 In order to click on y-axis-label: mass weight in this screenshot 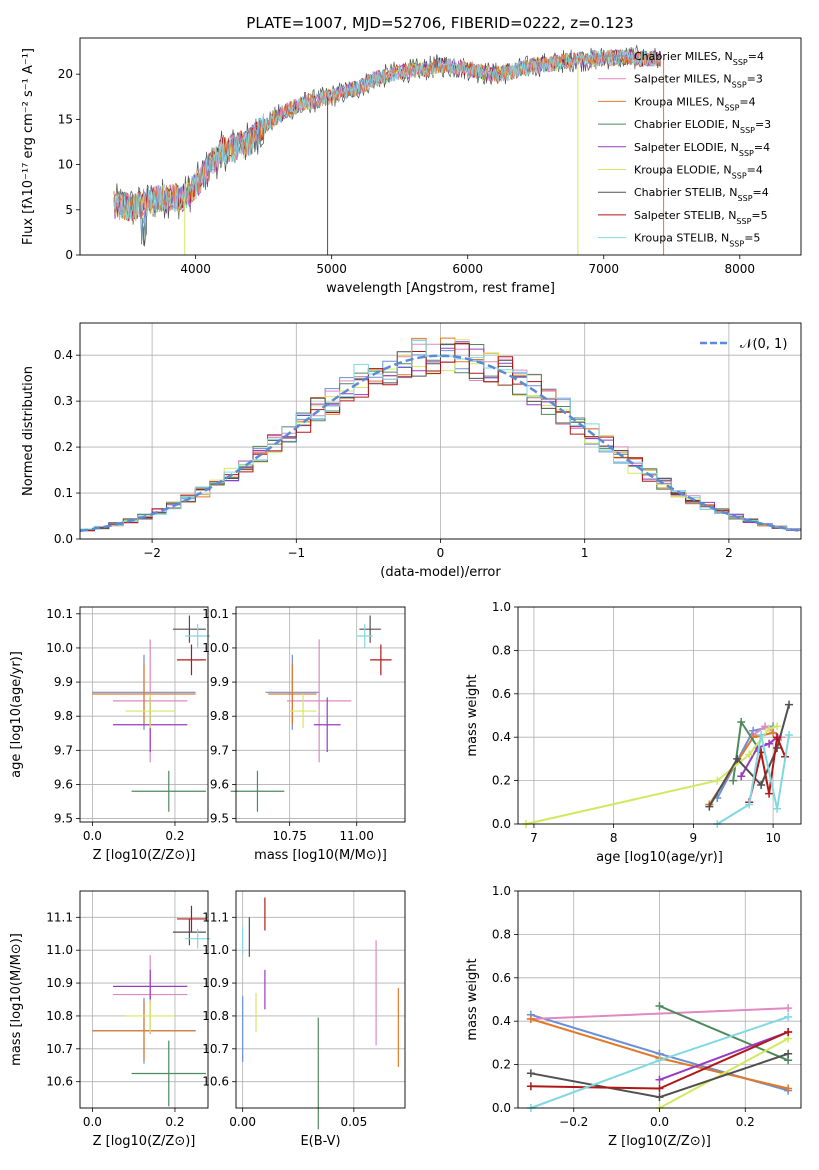, I will do `click(472, 999)`.